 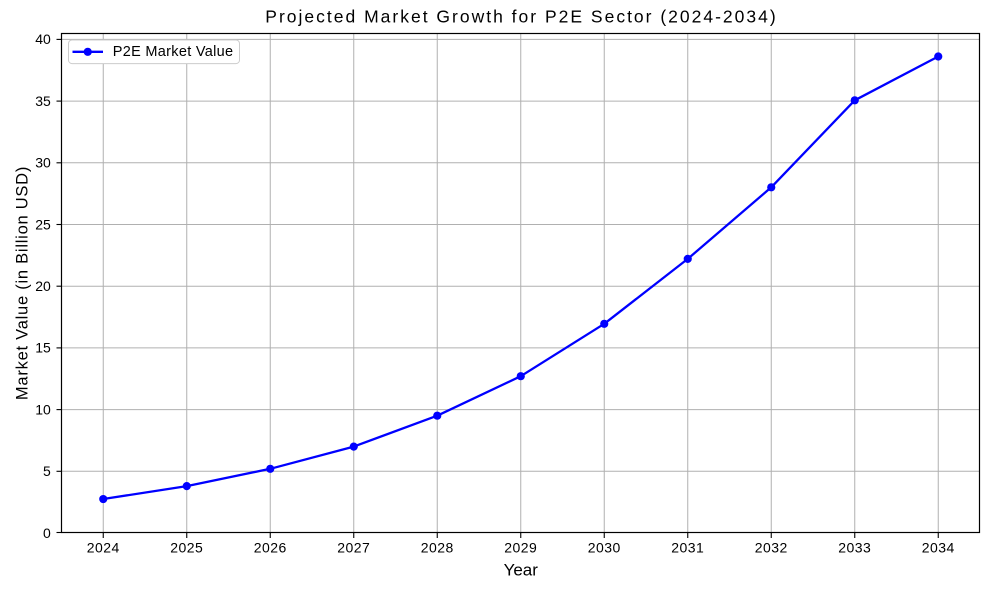 What do you see at coordinates (47, 533) in the screenshot?
I see `svg-text: 0` at bounding box center [47, 533].